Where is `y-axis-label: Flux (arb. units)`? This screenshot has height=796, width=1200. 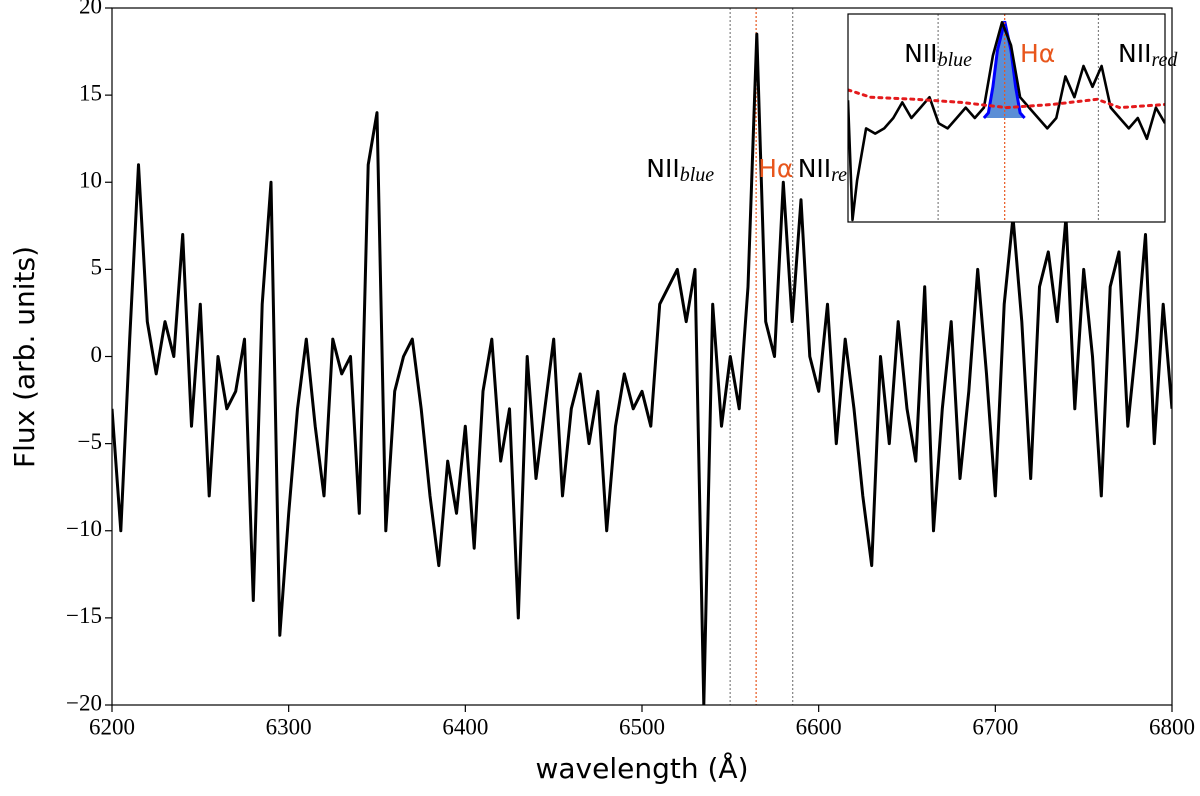
y-axis-label: Flux (arb. units) is located at coordinates (24, 357).